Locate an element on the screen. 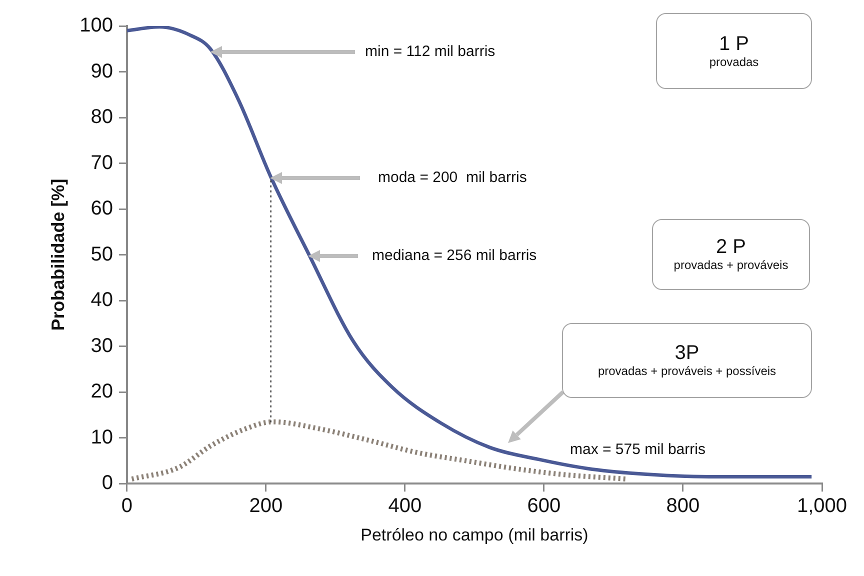 This screenshot has width=864, height=576. y-tick-label: 50 is located at coordinates (101, 254).